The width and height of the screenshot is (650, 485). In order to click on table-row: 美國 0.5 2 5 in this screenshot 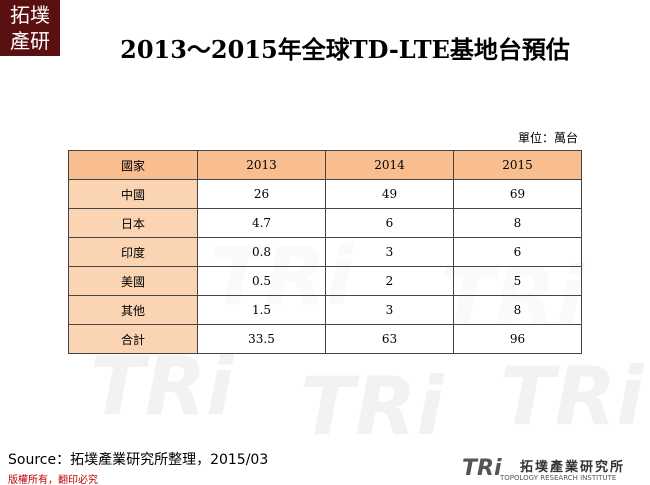, I will do `click(325, 281)`.